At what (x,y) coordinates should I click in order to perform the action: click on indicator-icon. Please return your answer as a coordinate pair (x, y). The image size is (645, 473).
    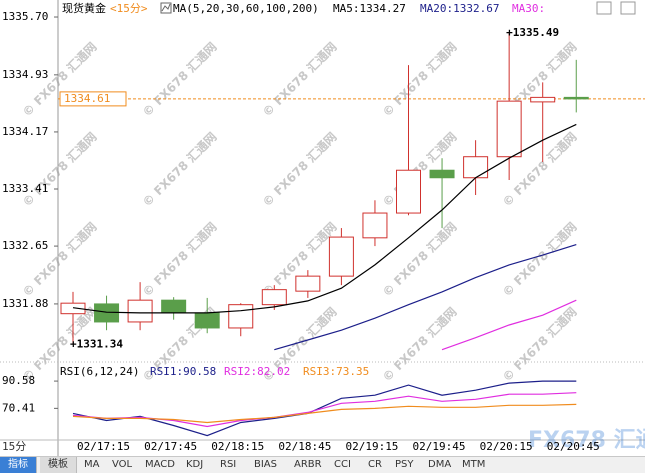
    Looking at the image, I should click on (166, 8).